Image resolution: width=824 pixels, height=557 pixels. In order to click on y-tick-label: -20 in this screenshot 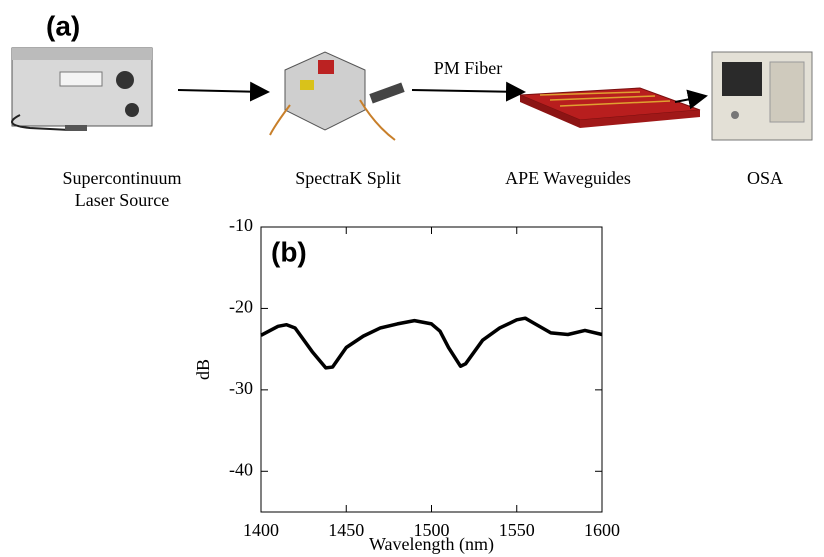, I will do `click(241, 307)`.